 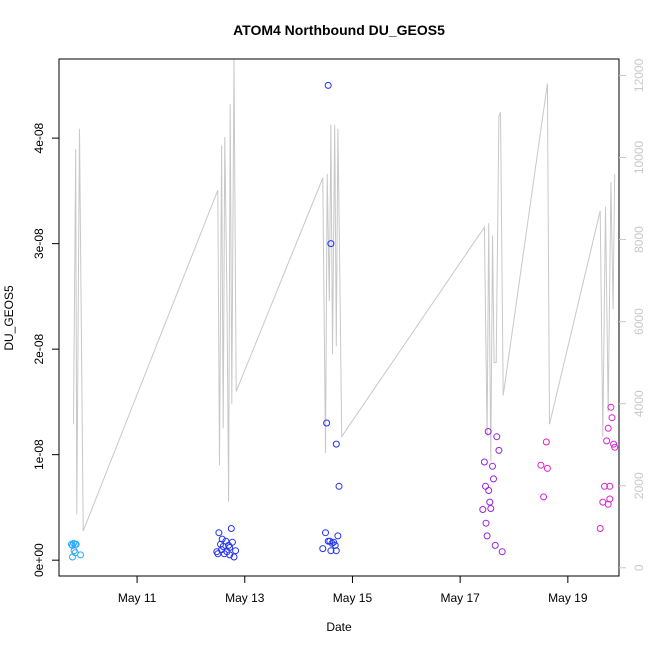 What do you see at coordinates (639, 567) in the screenshot?
I see `y2-tick-label: 0` at bounding box center [639, 567].